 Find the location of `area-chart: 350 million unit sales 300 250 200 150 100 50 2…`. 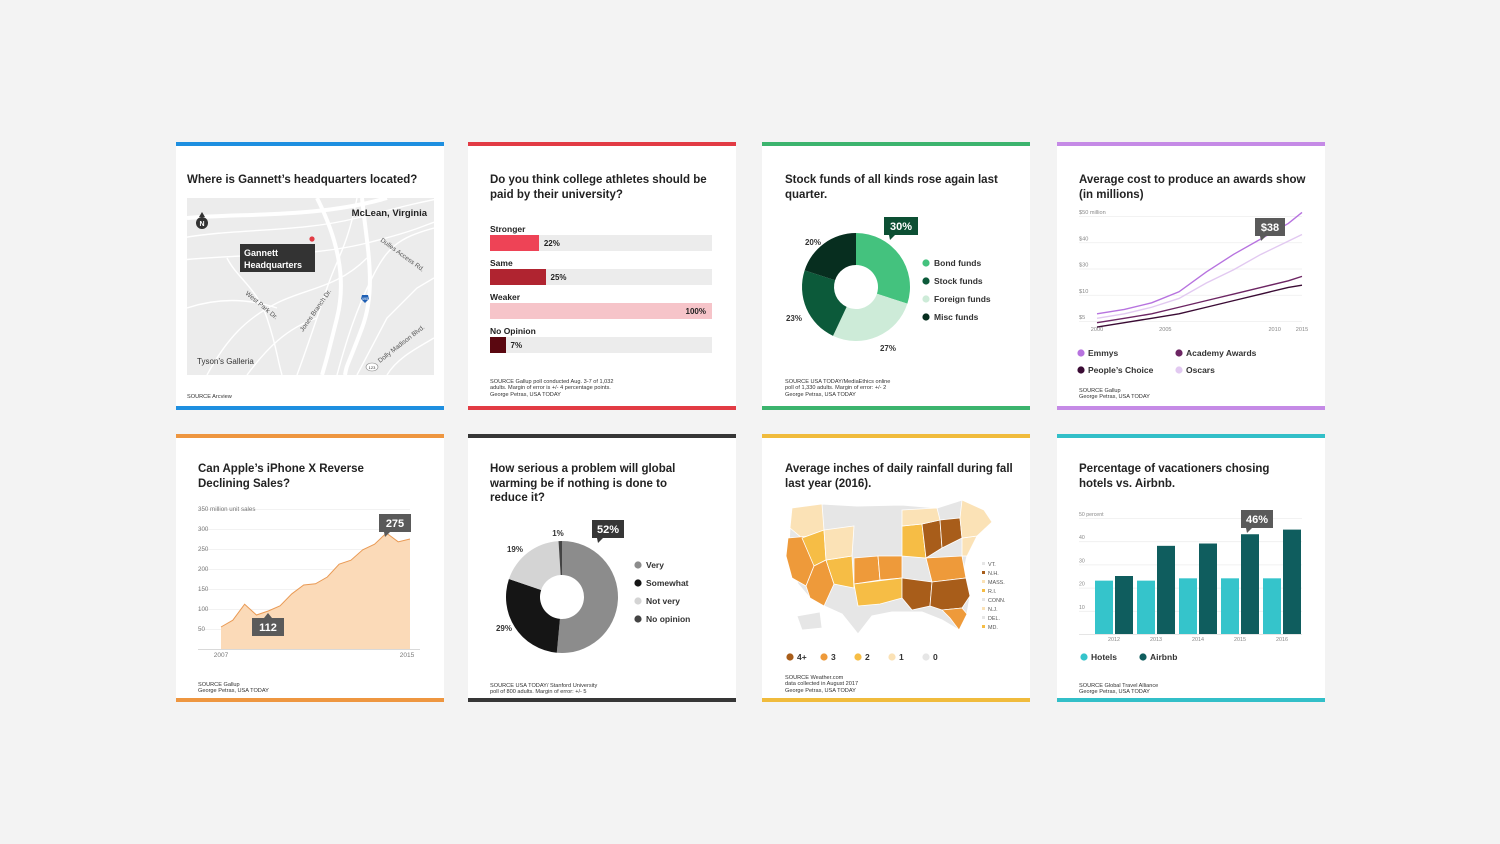

area-chart: 350 million unit sales 300 250 200 150 100 50 2… is located at coordinates (309, 582).